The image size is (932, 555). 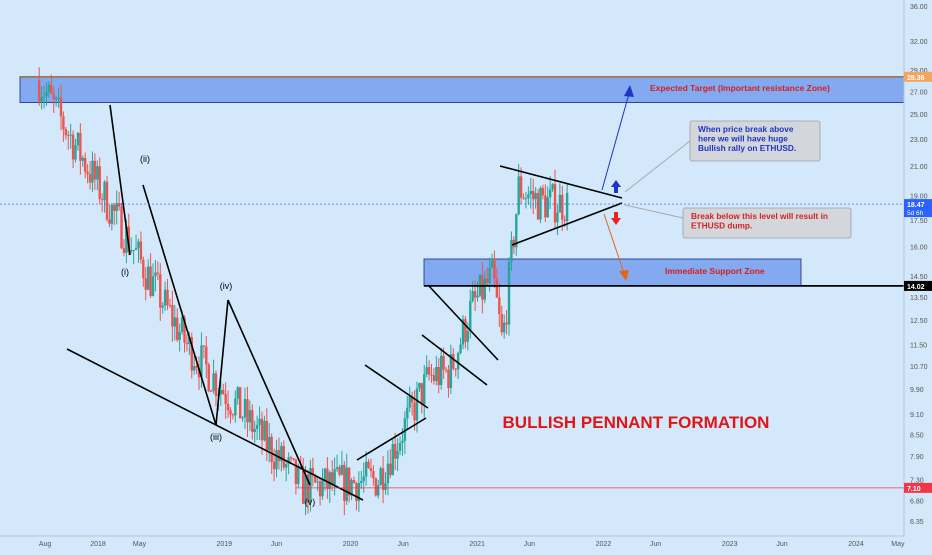 What do you see at coordinates (919, 221) in the screenshot?
I see `price-tick-label: 17.50` at bounding box center [919, 221].